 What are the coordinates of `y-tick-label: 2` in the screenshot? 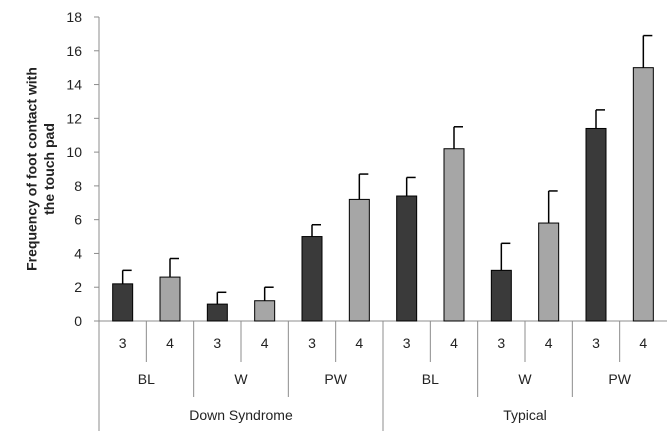 It's located at (78, 287).